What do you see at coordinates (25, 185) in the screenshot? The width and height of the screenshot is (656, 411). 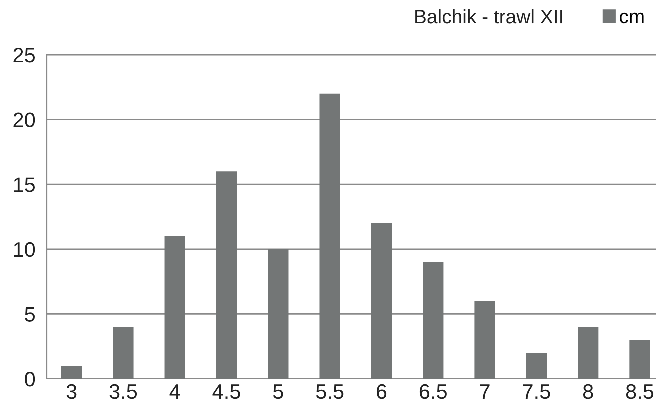 I see `y-tick-label: 15` at bounding box center [25, 185].